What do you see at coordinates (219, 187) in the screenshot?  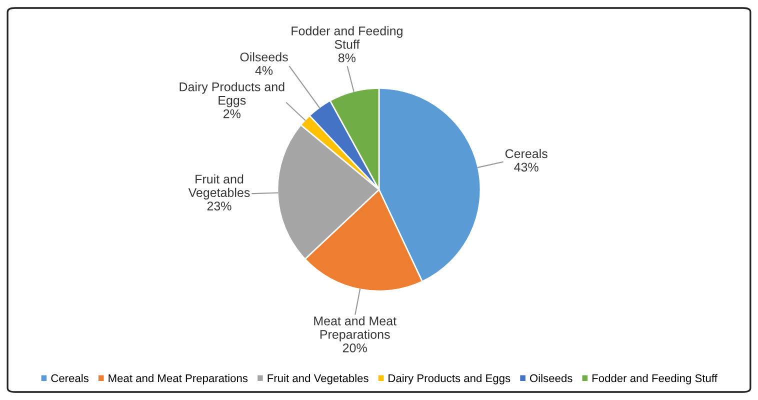 I see `slice-label: Fruit and Vegetables` at bounding box center [219, 187].